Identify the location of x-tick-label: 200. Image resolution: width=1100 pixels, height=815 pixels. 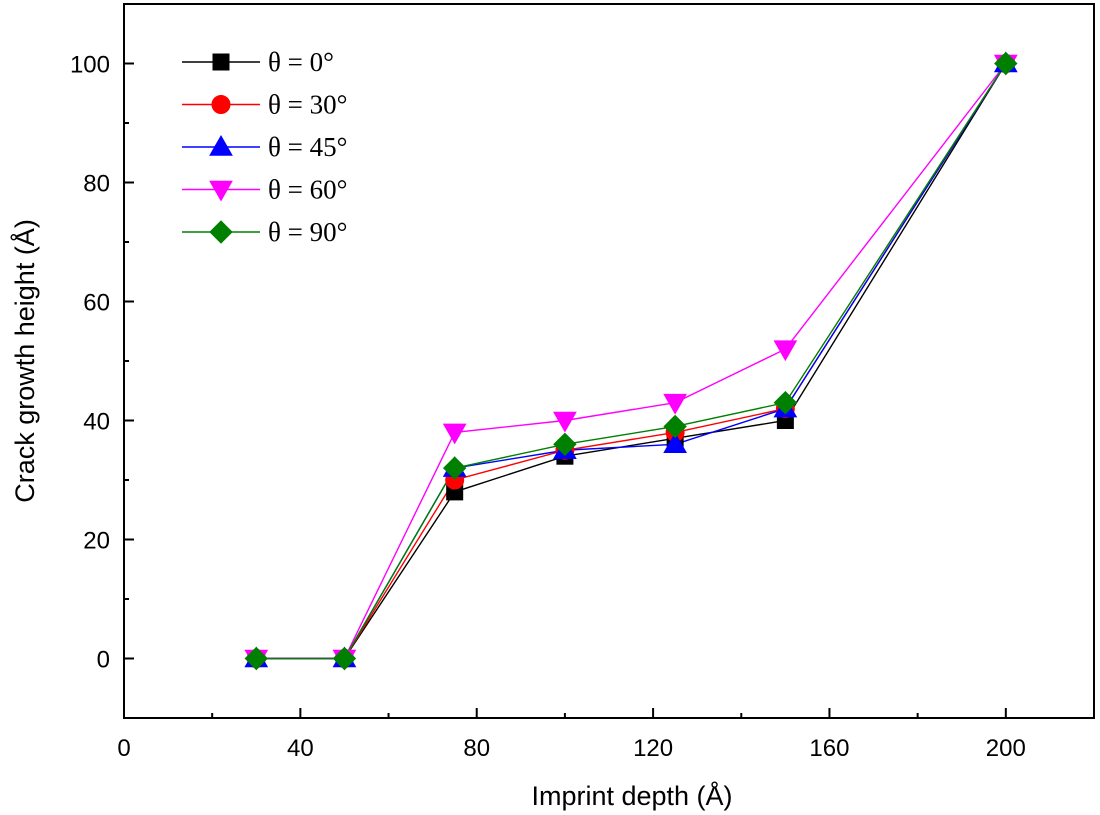
(1006, 748).